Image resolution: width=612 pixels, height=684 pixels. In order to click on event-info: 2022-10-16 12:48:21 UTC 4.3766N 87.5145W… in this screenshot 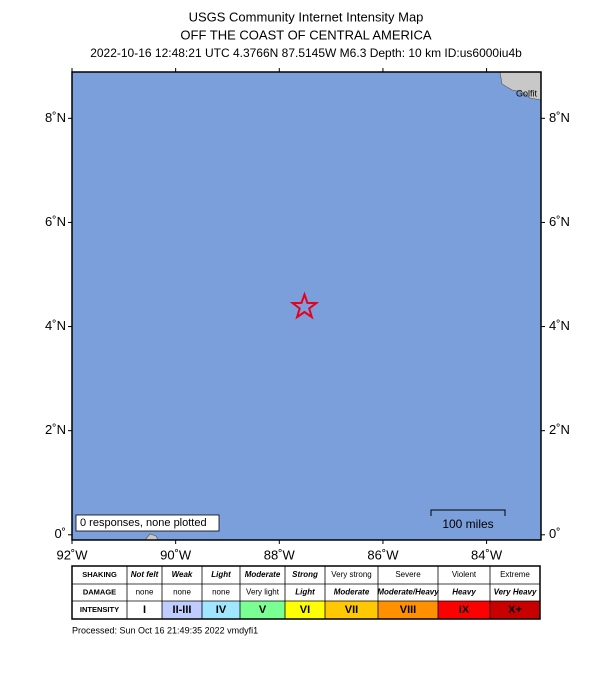, I will do `click(306, 53)`.